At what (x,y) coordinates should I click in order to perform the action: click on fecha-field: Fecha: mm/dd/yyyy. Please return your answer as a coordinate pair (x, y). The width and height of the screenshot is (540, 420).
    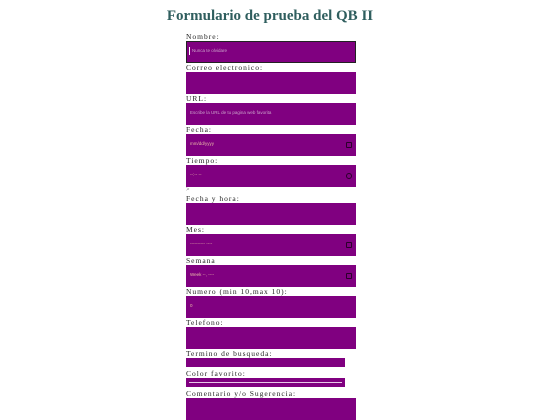
    Looking at the image, I should click on (271, 140).